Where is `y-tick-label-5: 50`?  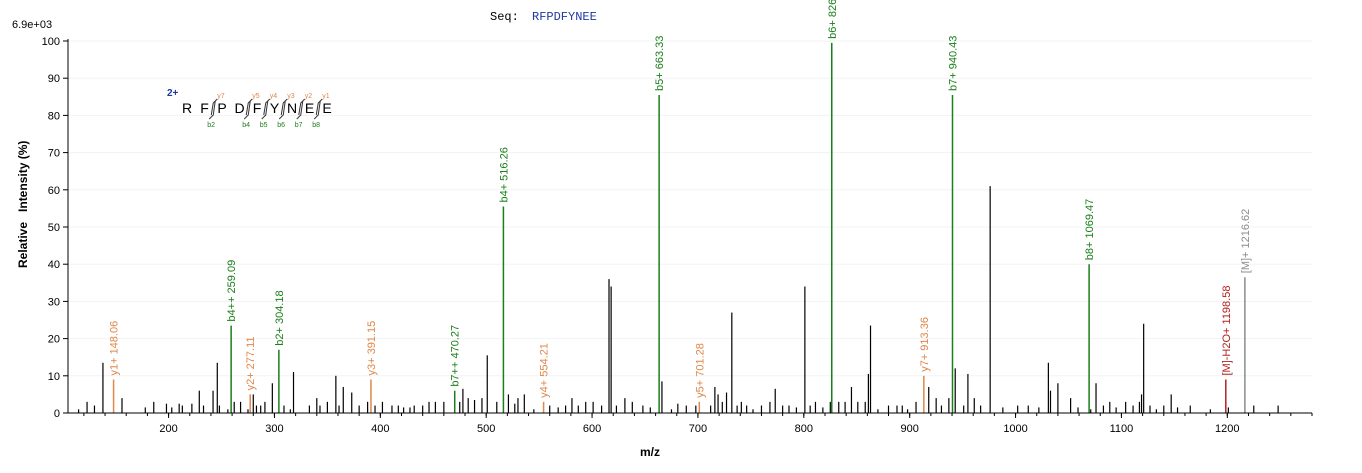
y-tick-label-5: 50 is located at coordinates (54, 228).